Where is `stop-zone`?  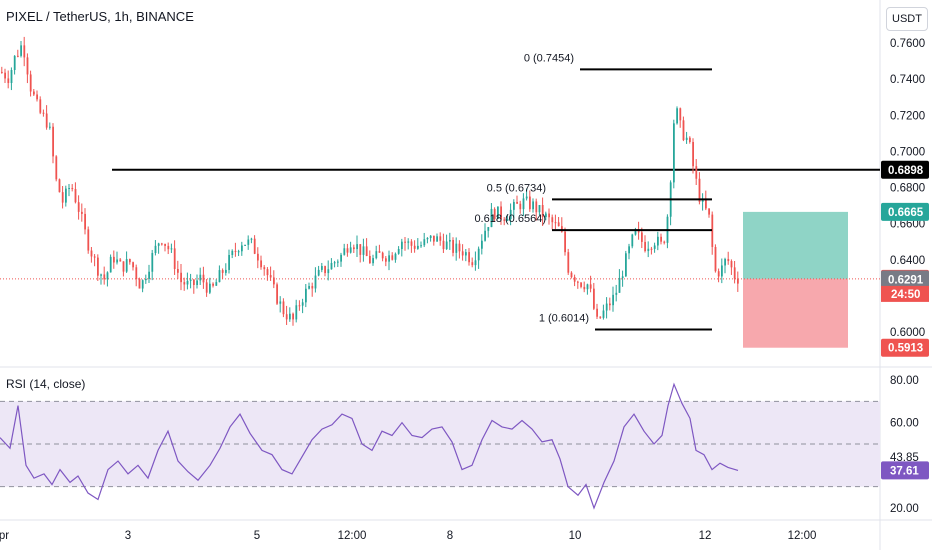
stop-zone is located at coordinates (795, 313).